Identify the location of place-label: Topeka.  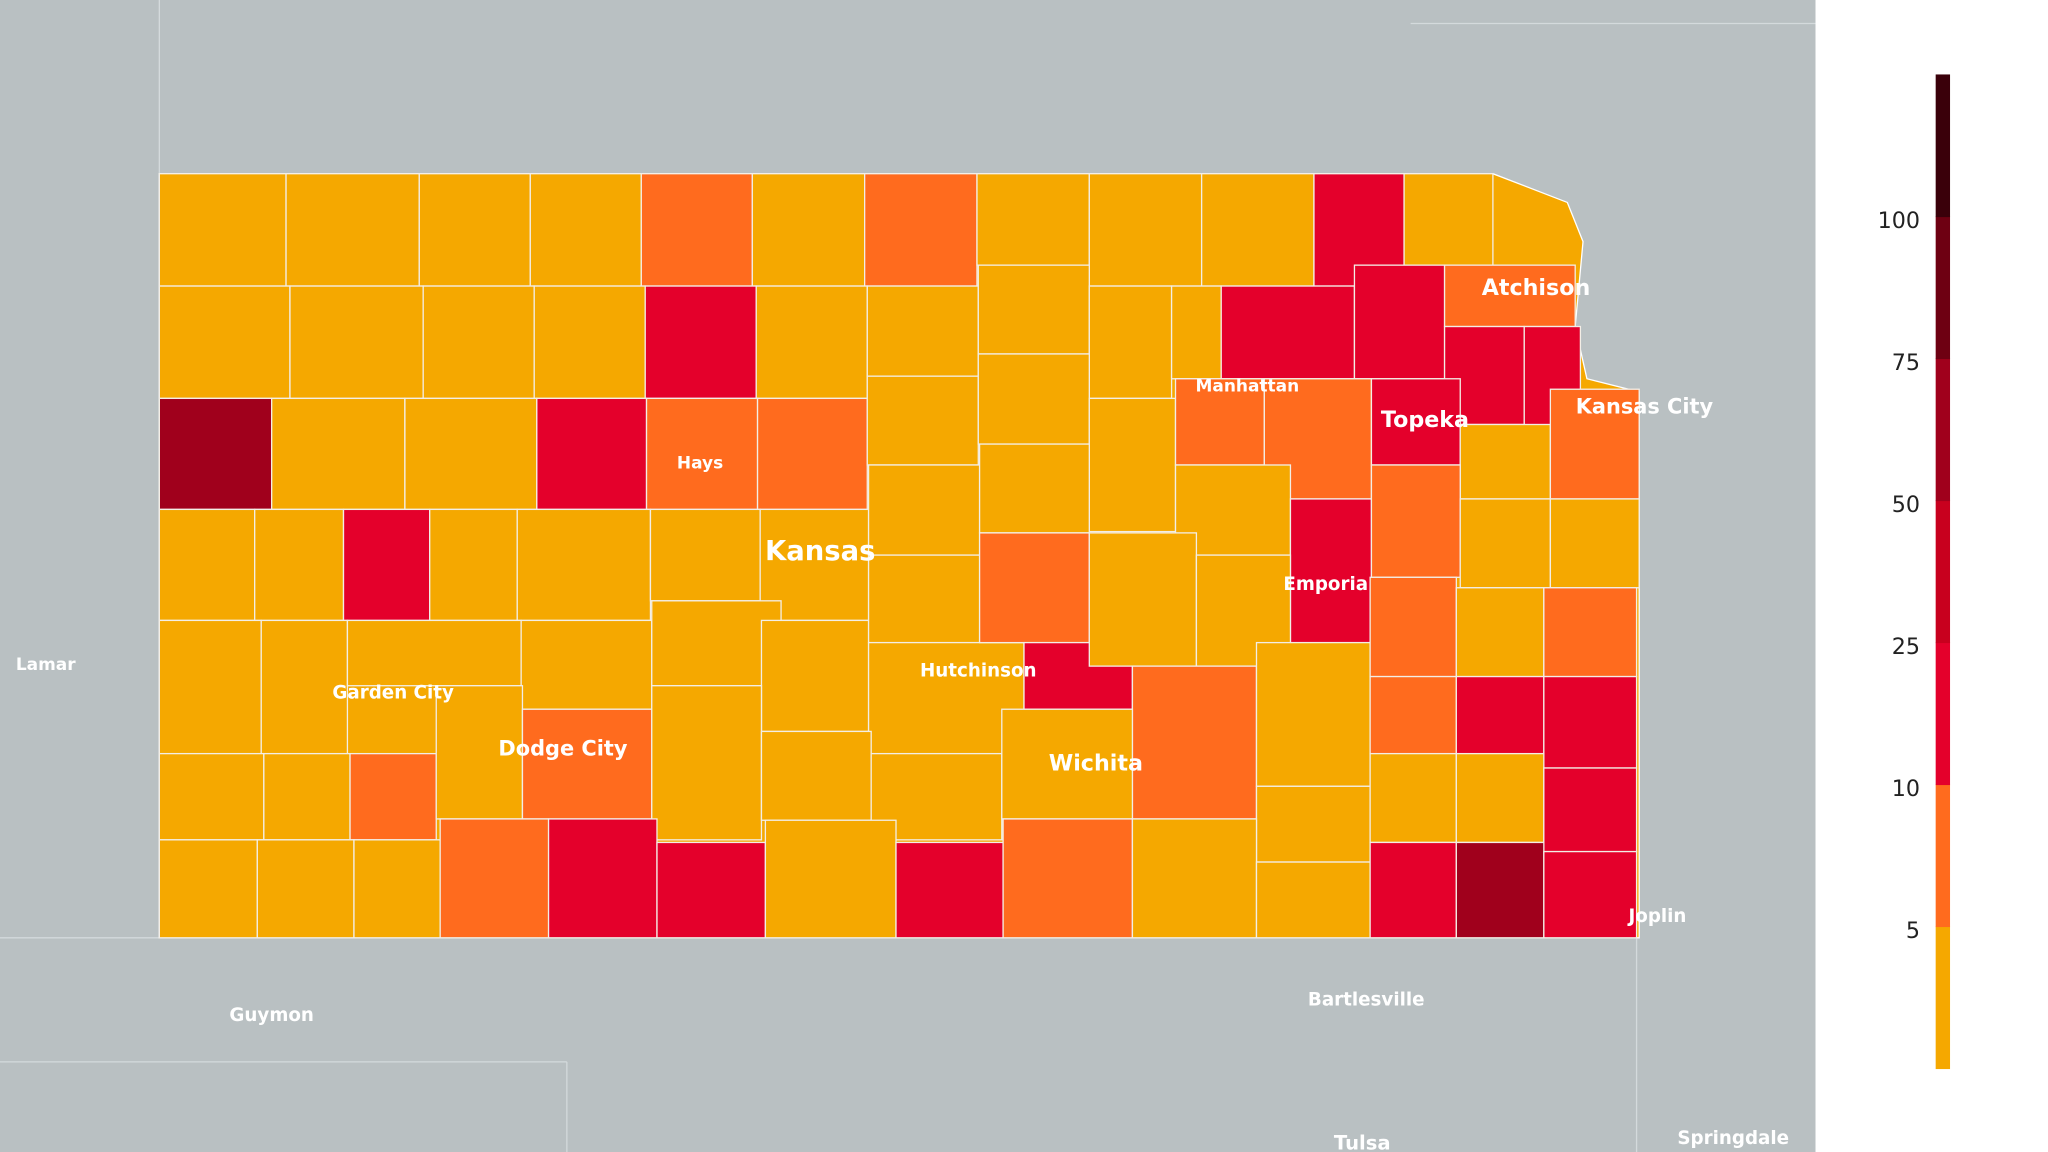
(1425, 420).